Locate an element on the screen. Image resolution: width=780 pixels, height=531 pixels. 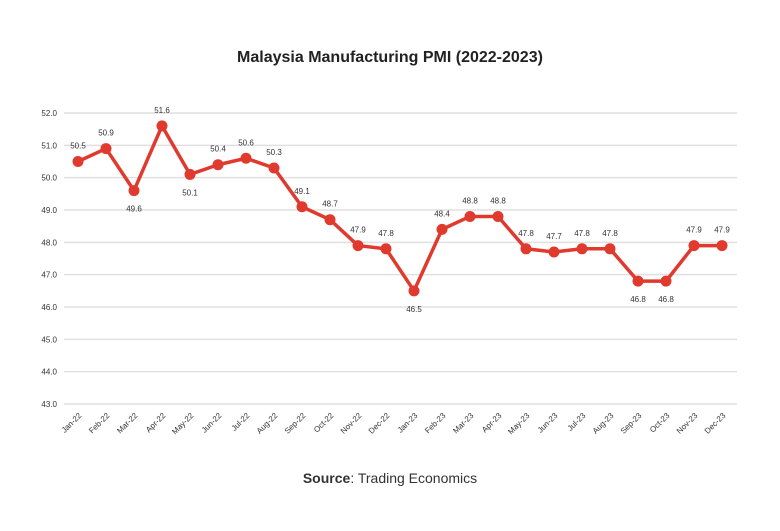
x-tick-label: Sep-23 is located at coordinates (631, 423).